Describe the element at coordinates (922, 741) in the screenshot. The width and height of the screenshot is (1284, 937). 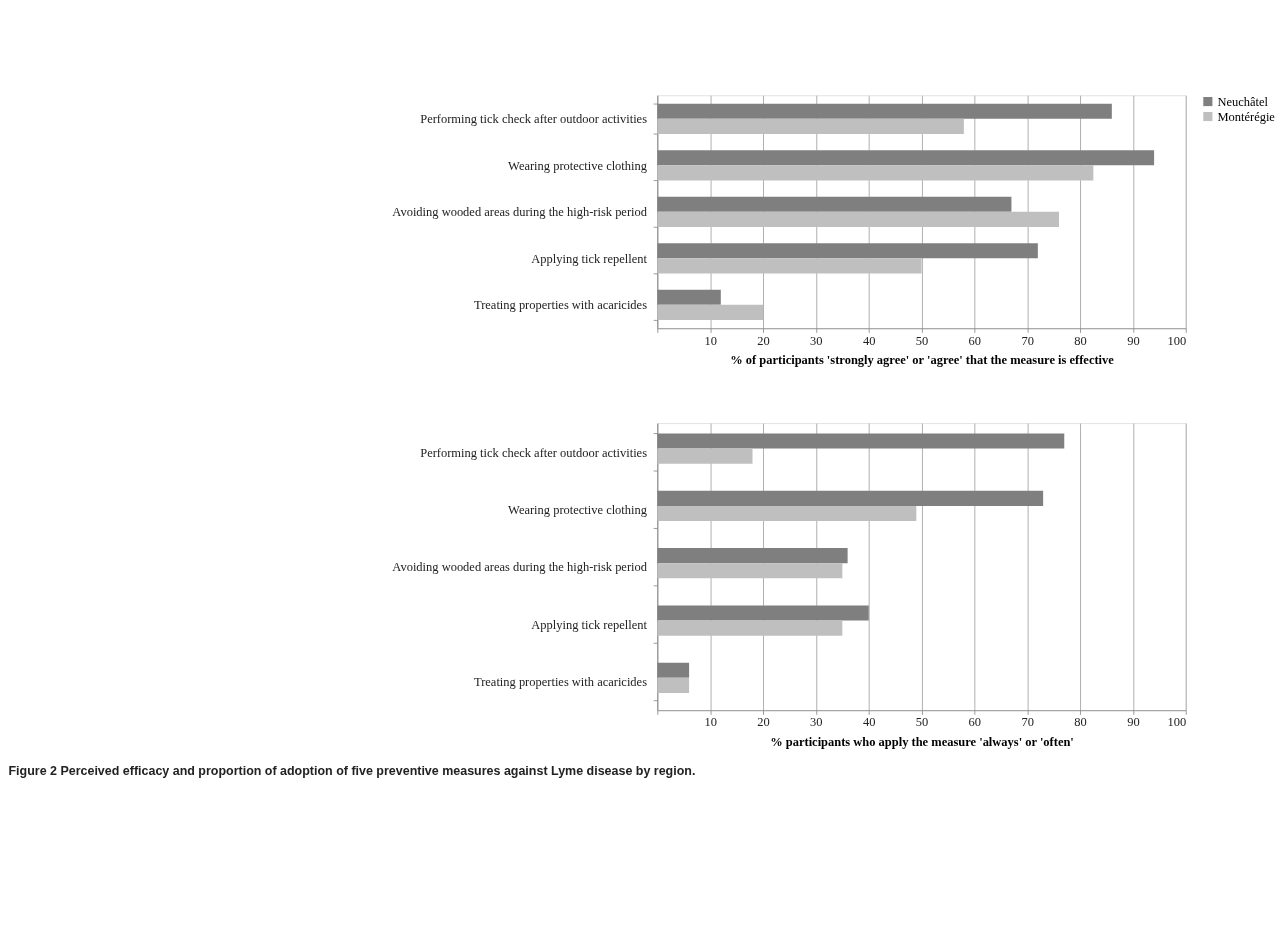
I see `x-axis-title: % participants who apply the measure 'always' or 'often'` at that location.